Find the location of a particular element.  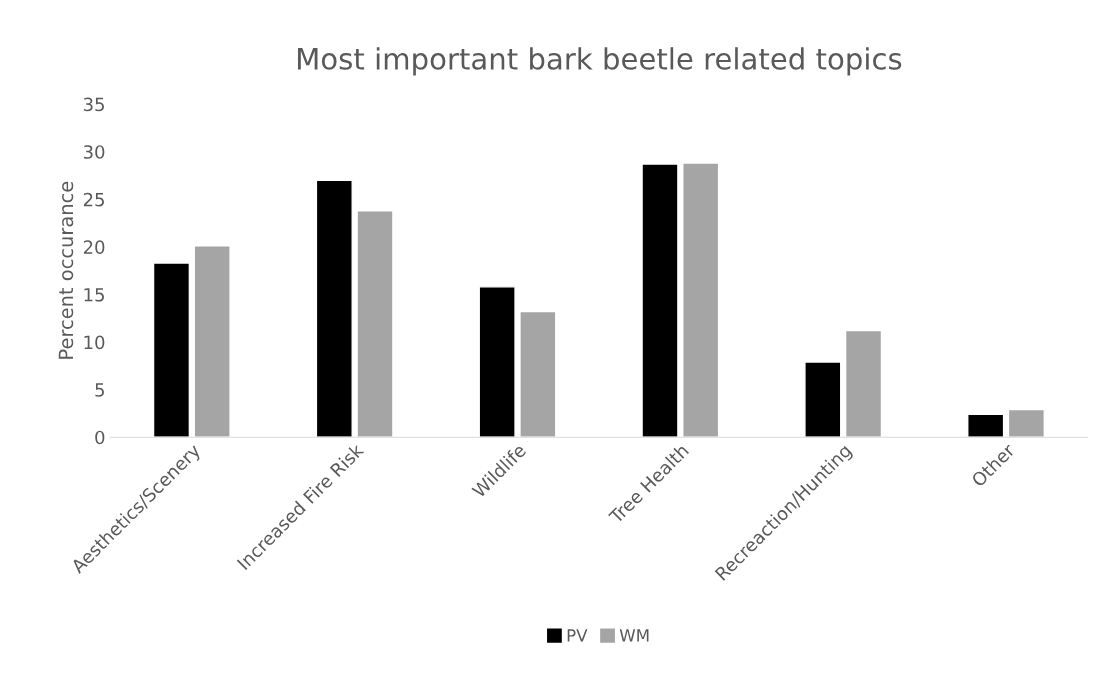

y-tick-label: 25 is located at coordinates (93, 199).